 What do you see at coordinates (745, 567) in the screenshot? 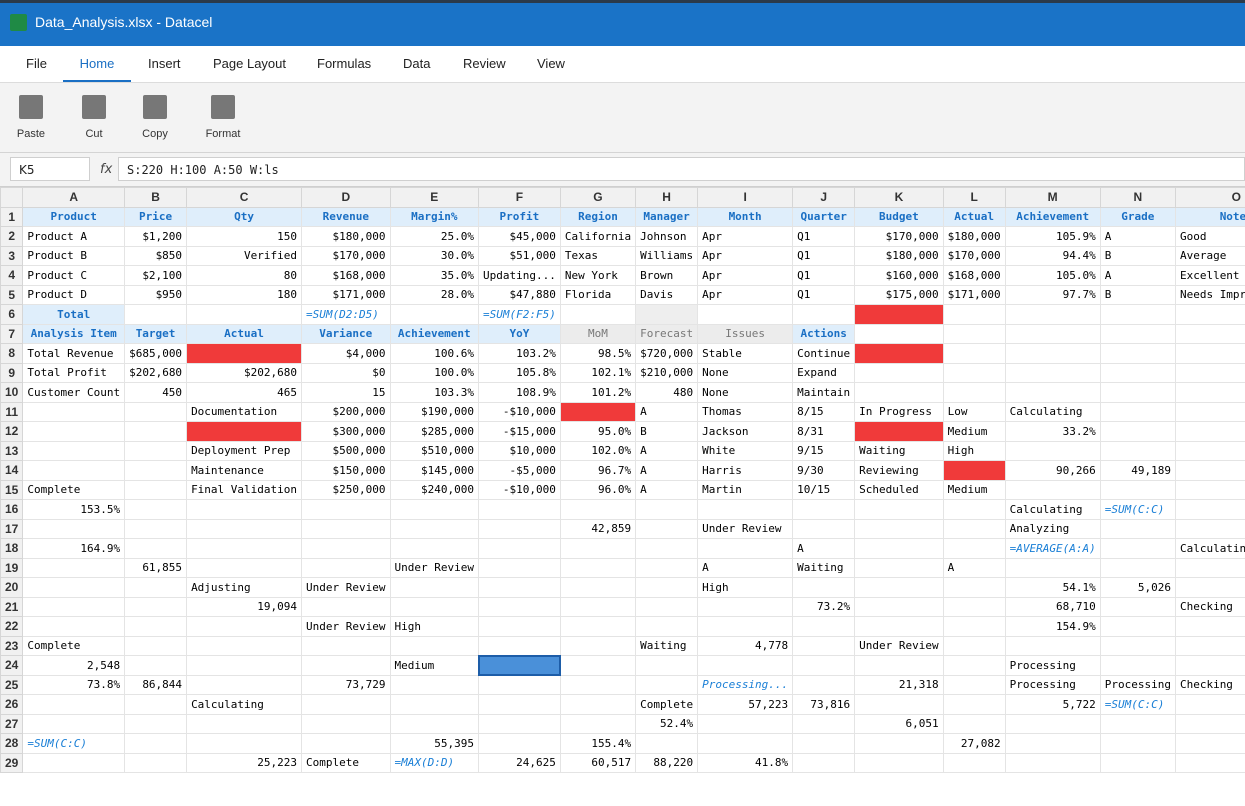
I see `cell-i19: A` at bounding box center [745, 567].